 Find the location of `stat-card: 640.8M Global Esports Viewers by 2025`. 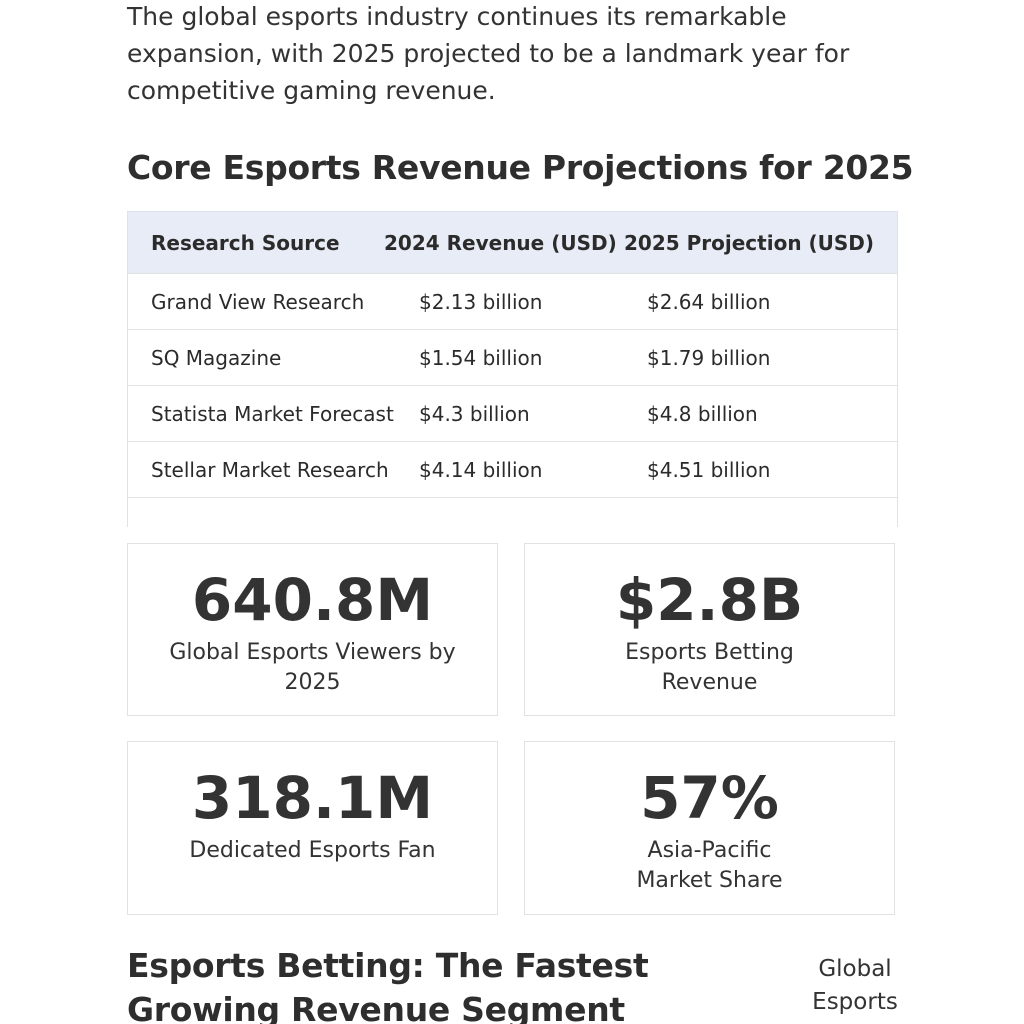

stat-card: 640.8M Global Esports Viewers by 2025 is located at coordinates (312, 629).